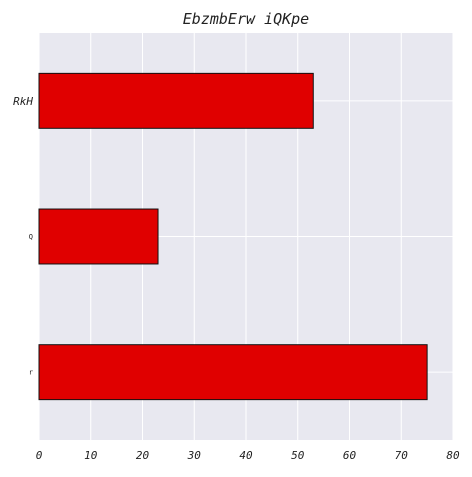 This screenshot has width=472, height=477. I want to click on x-tick-label: 30, so click(194, 455).